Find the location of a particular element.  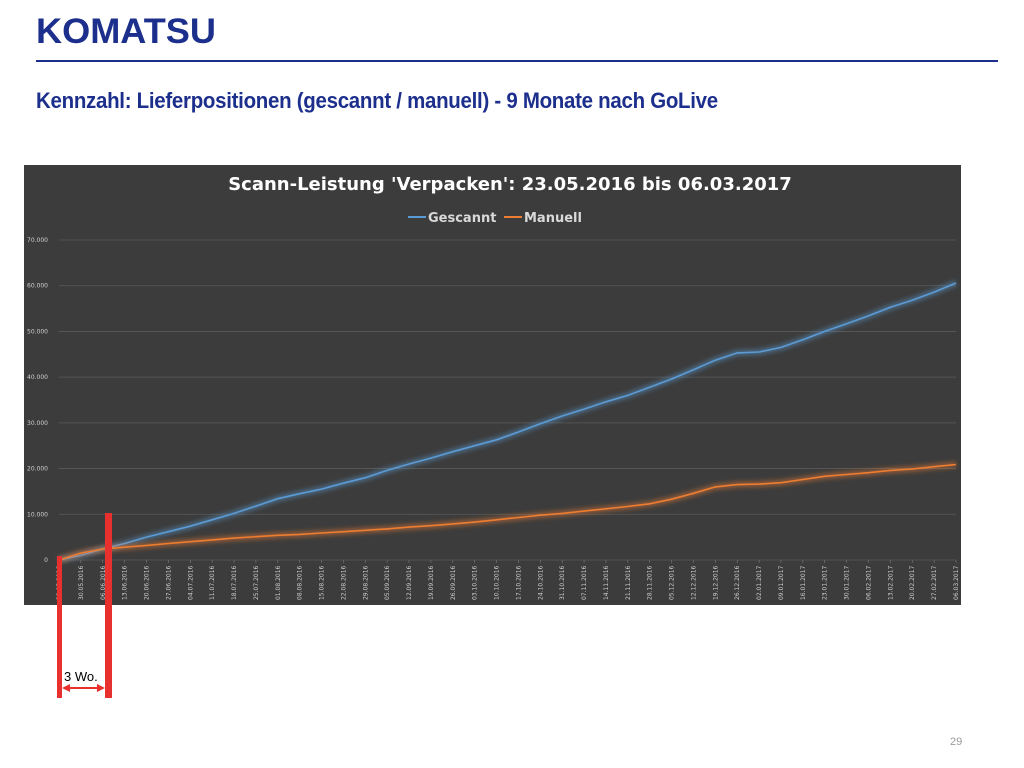

x-tick-label-40: 27.02.2017 is located at coordinates (934, 582).